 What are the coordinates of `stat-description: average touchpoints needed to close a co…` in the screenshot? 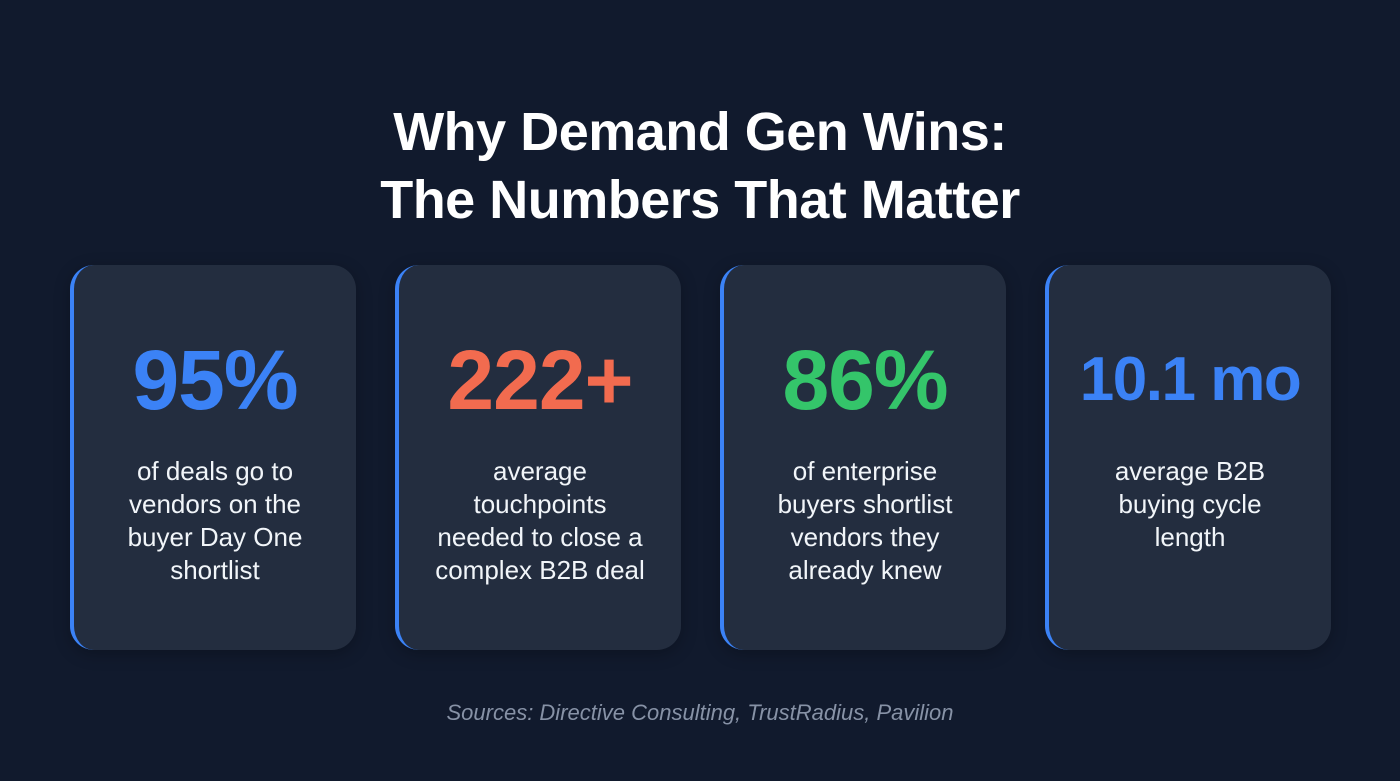 It's located at (540, 521).